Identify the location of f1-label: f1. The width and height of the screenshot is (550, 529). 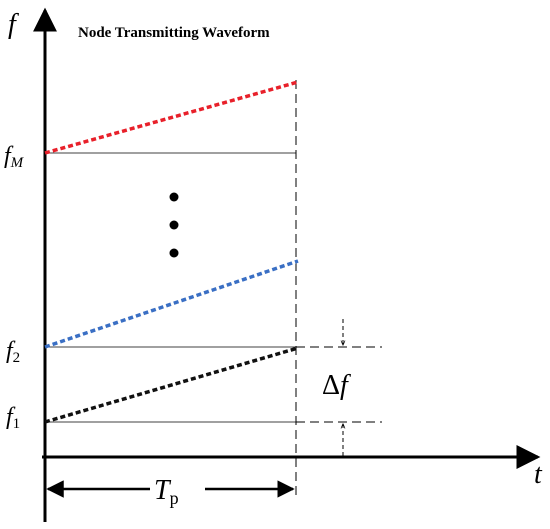
(13, 418).